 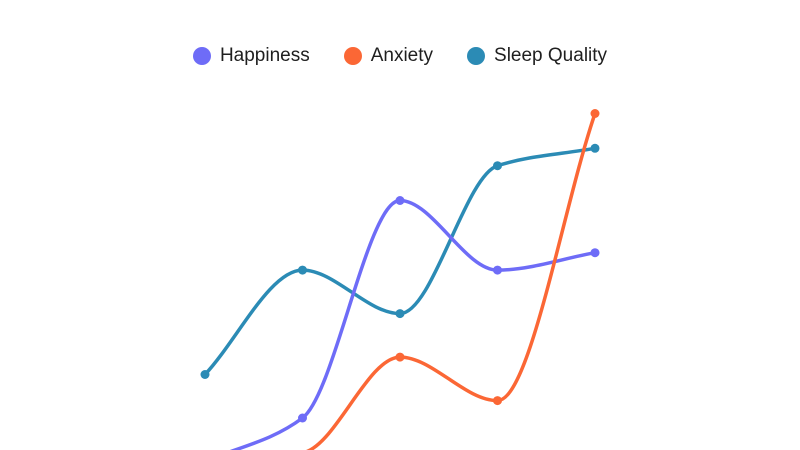 I want to click on legend-swatch-sleep-quality, so click(x=476, y=56).